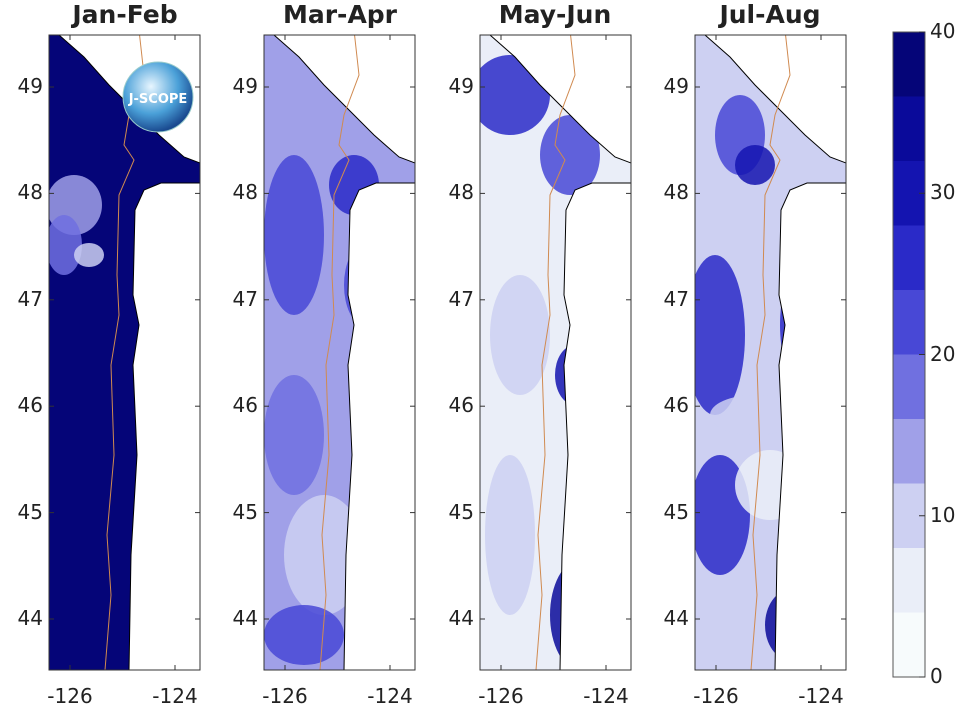 The height and width of the screenshot is (715, 963). I want to click on j-scope-logo: J-SCOPE, so click(158, 97).